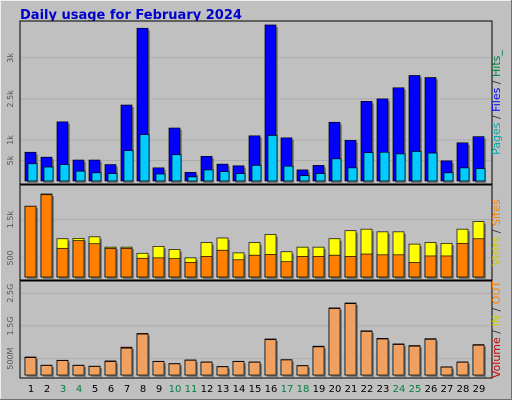 Image resolution: width=512 pixels, height=400 pixels. Describe the element at coordinates (447, 389) in the screenshot. I see `x-tick-label: 27` at that location.